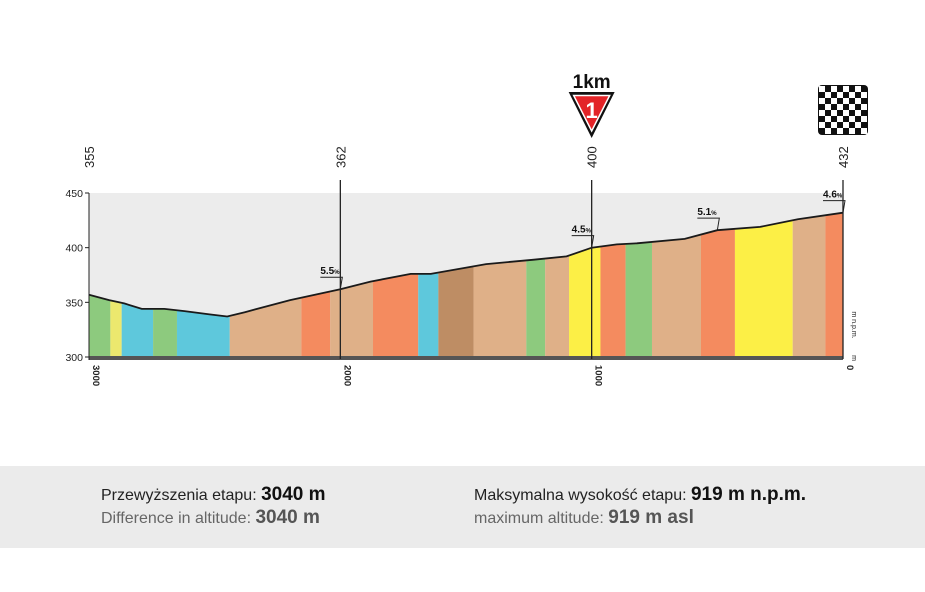 The height and width of the screenshot is (592, 925). What do you see at coordinates (707, 212) in the screenshot?
I see `gradient-label: 5.1%` at bounding box center [707, 212].